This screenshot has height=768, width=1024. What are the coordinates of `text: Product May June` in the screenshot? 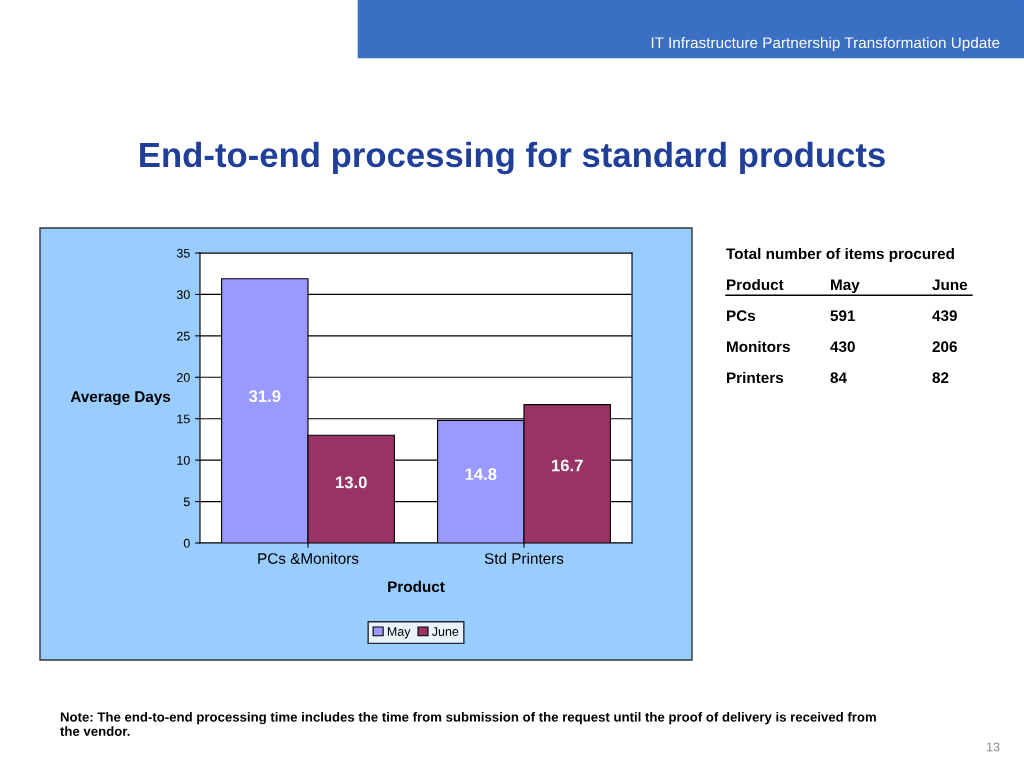 It's located at (847, 286).